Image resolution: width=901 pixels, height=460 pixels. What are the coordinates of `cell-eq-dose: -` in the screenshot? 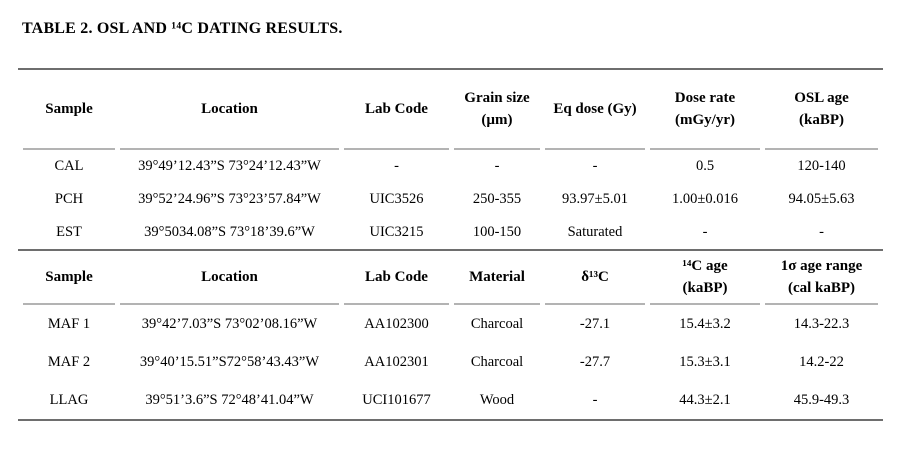 It's located at (595, 166).